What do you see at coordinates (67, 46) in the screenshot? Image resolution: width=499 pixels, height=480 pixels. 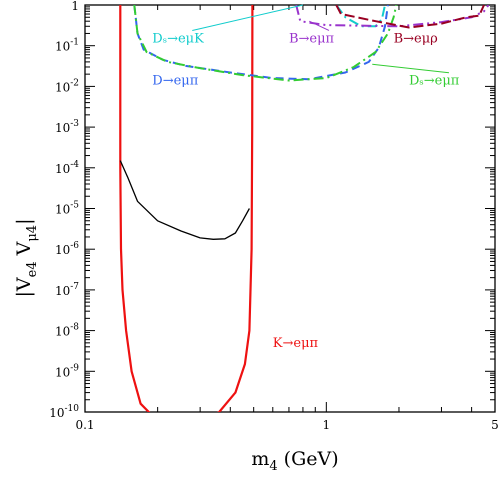 I see `y-tick-label: 10⁻¹` at bounding box center [67, 46].